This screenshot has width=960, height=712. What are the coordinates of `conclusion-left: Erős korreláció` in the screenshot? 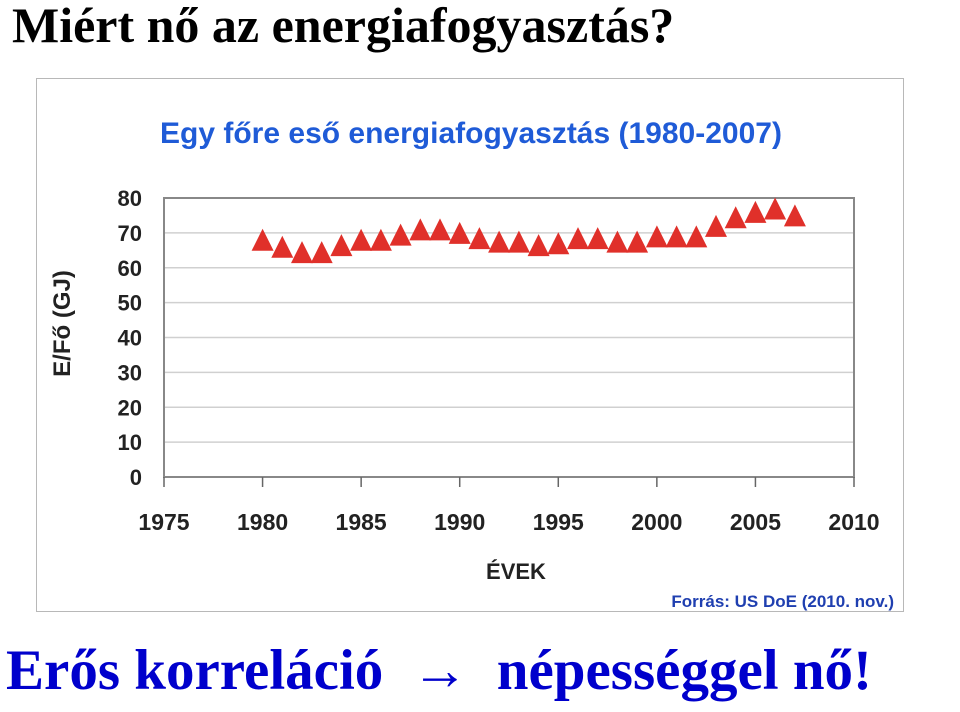 It's located at (195, 670).